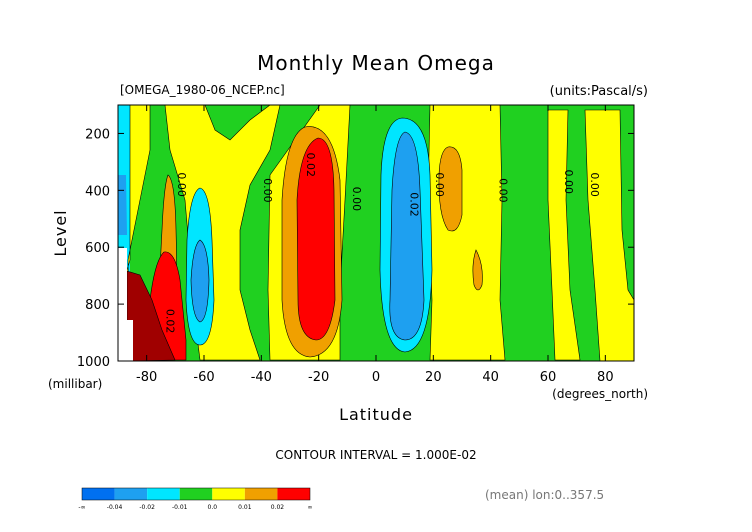  I want to click on x-tick-label: -60, so click(203, 377).